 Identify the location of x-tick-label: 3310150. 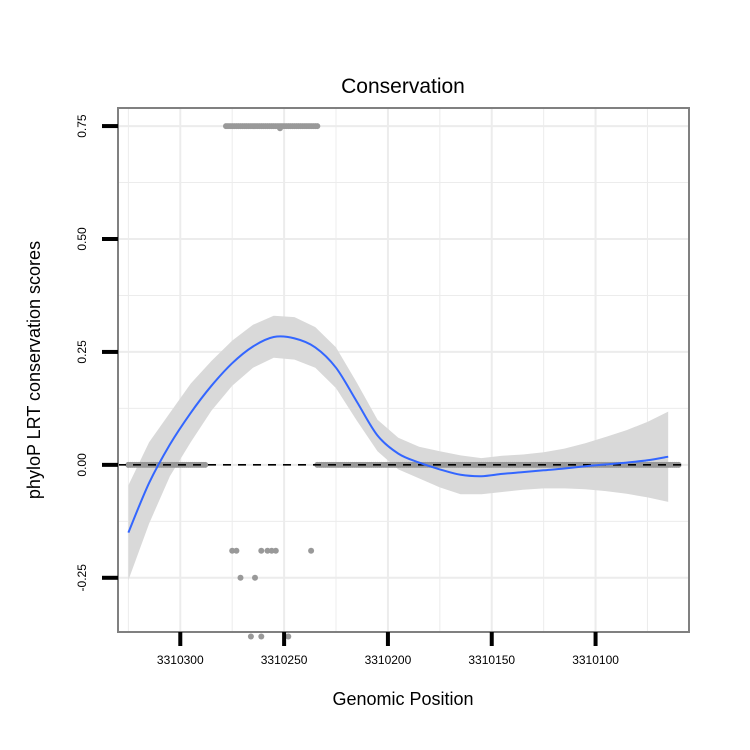
(491, 660).